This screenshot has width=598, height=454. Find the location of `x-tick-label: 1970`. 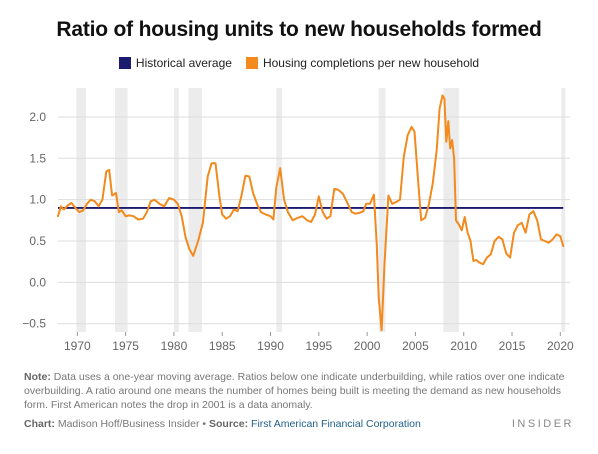

x-tick-label: 1970 is located at coordinates (77, 346).